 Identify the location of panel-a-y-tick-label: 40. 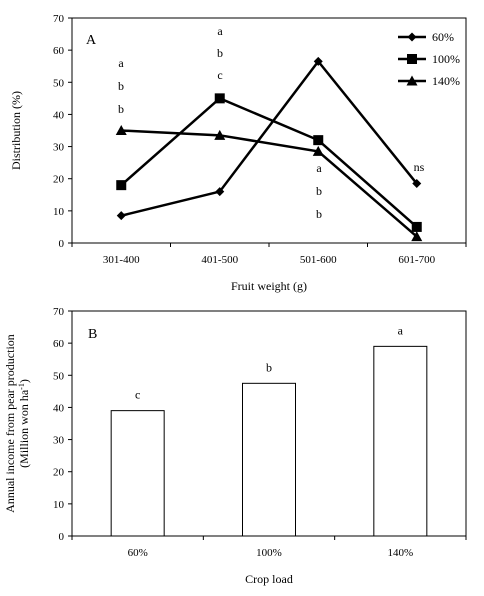
(59, 115).